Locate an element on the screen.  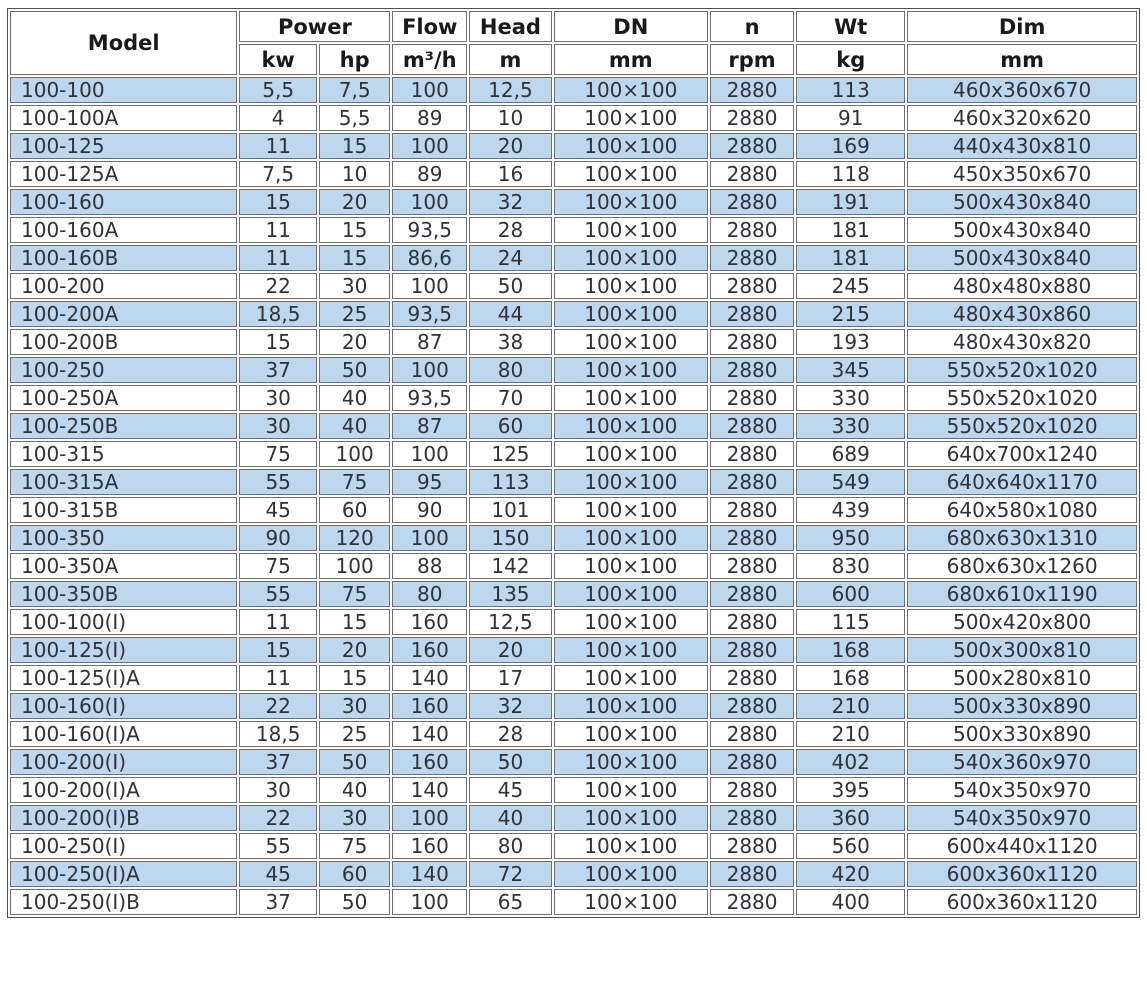
cell-power-kw: 37 is located at coordinates (278, 902).